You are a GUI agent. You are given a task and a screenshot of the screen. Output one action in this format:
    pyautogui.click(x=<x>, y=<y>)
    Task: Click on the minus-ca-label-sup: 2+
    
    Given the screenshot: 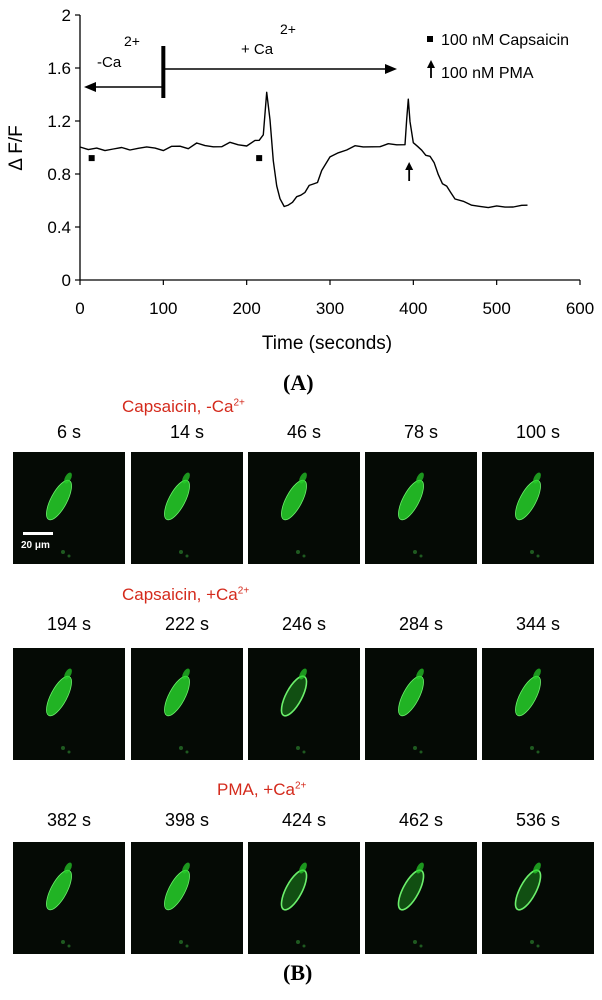 What is the action you would take?
    pyautogui.click(x=132, y=41)
    